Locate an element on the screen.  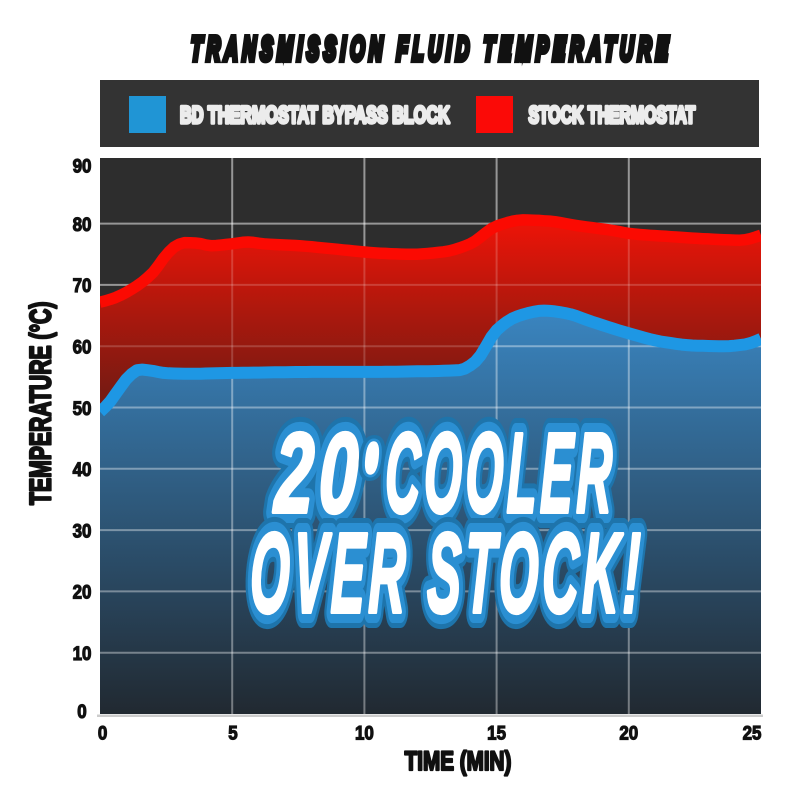
svg-text: OVER STOCK! is located at coordinates (447, 573).